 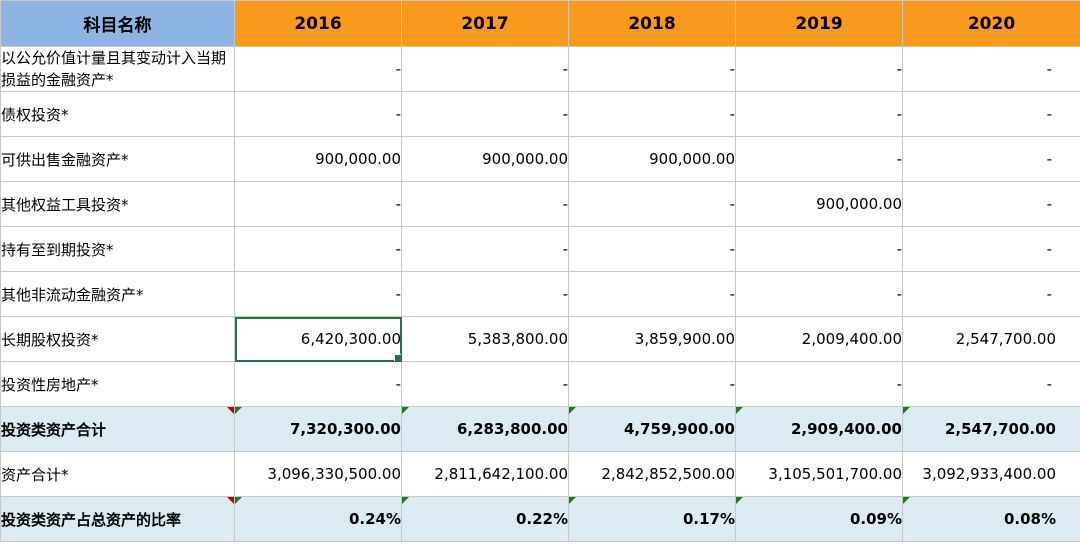 What do you see at coordinates (485, 339) in the screenshot?
I see `table-cell: 5,383,800.00` at bounding box center [485, 339].